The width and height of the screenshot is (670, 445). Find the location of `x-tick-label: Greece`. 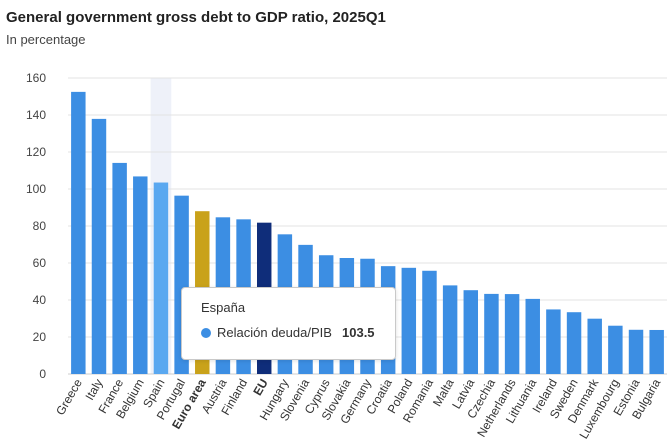

x-tick-label: Greece is located at coordinates (69, 396).